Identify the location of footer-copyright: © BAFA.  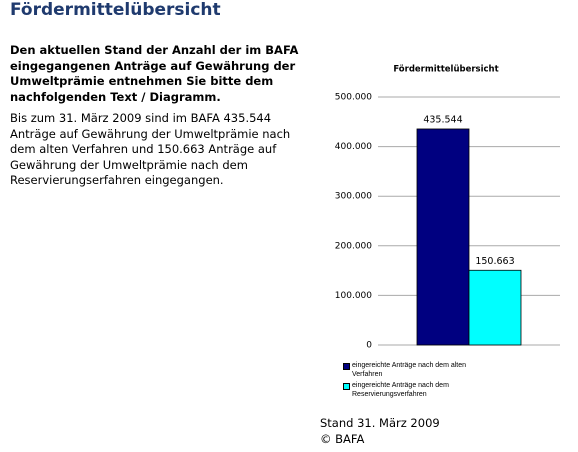
(342, 439).